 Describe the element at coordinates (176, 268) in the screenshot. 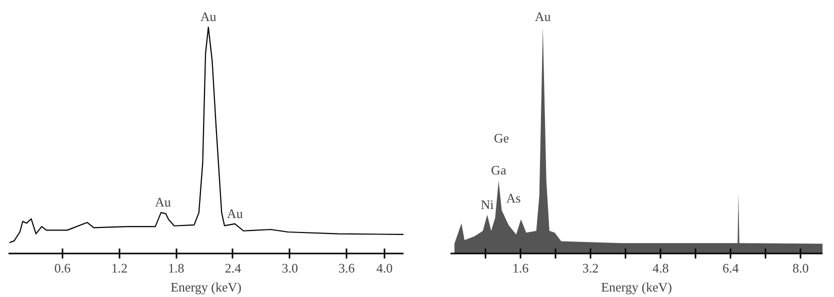

I see `x-tick-label: 1.8` at that location.